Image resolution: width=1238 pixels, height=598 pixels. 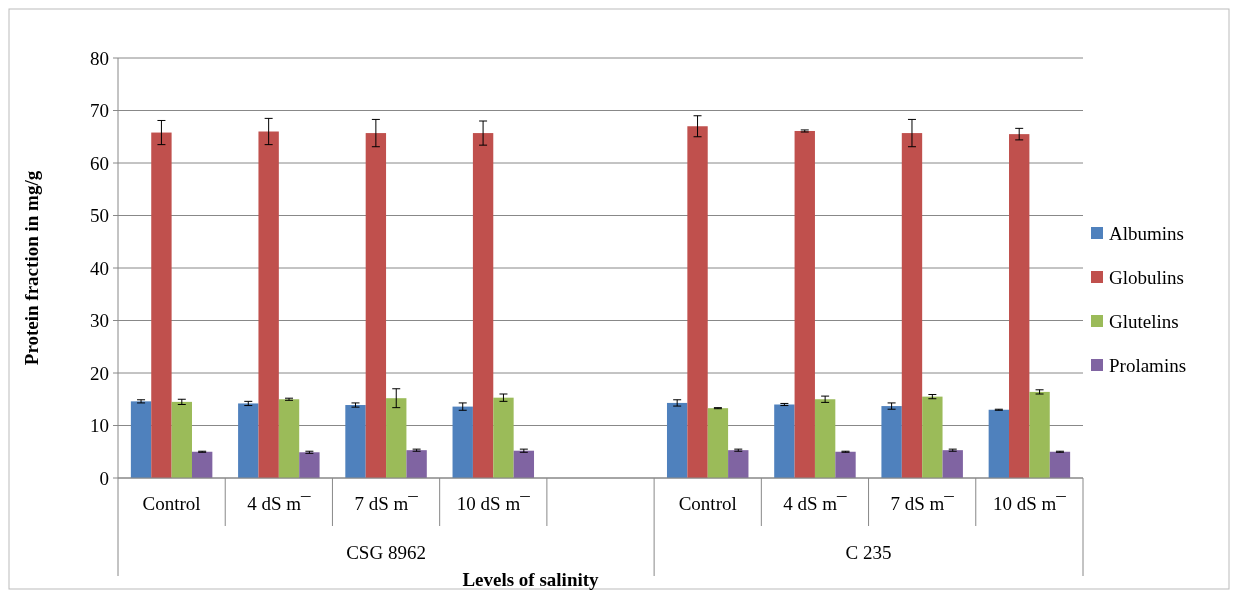 What do you see at coordinates (531, 579) in the screenshot?
I see `x-axis-title: Levels of salinity` at bounding box center [531, 579].